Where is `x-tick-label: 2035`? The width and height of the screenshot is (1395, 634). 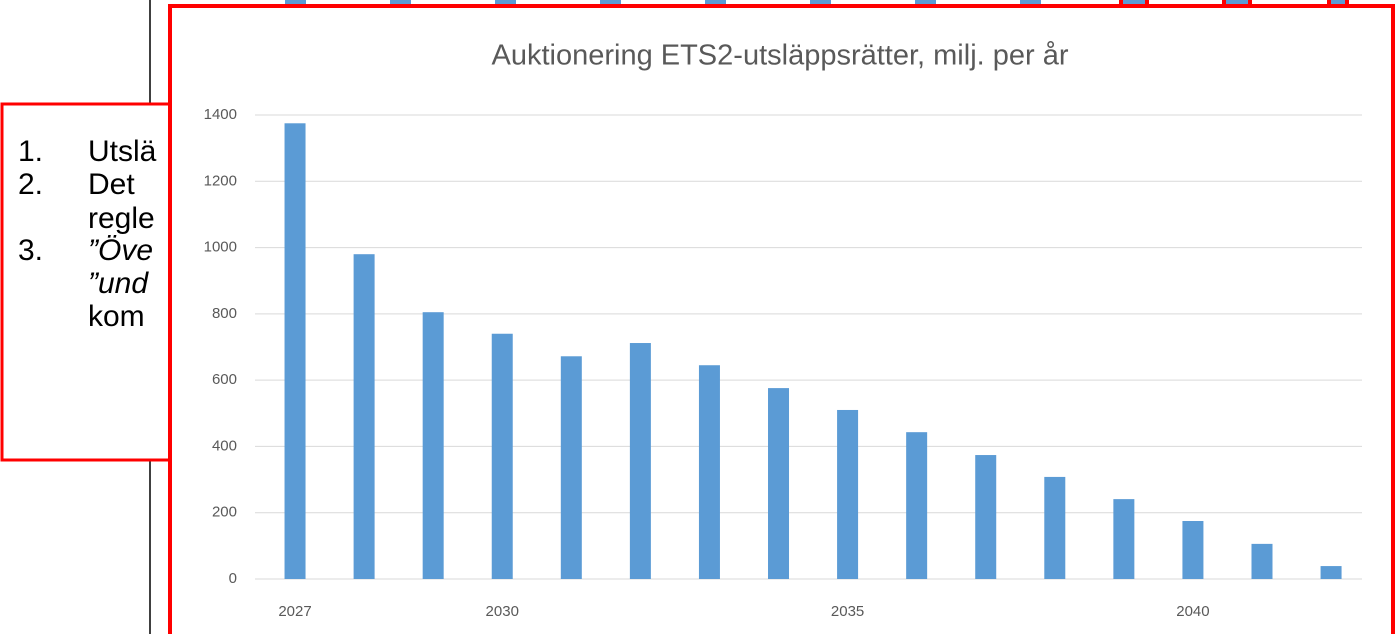 x-tick-label: 2035 is located at coordinates (847, 611).